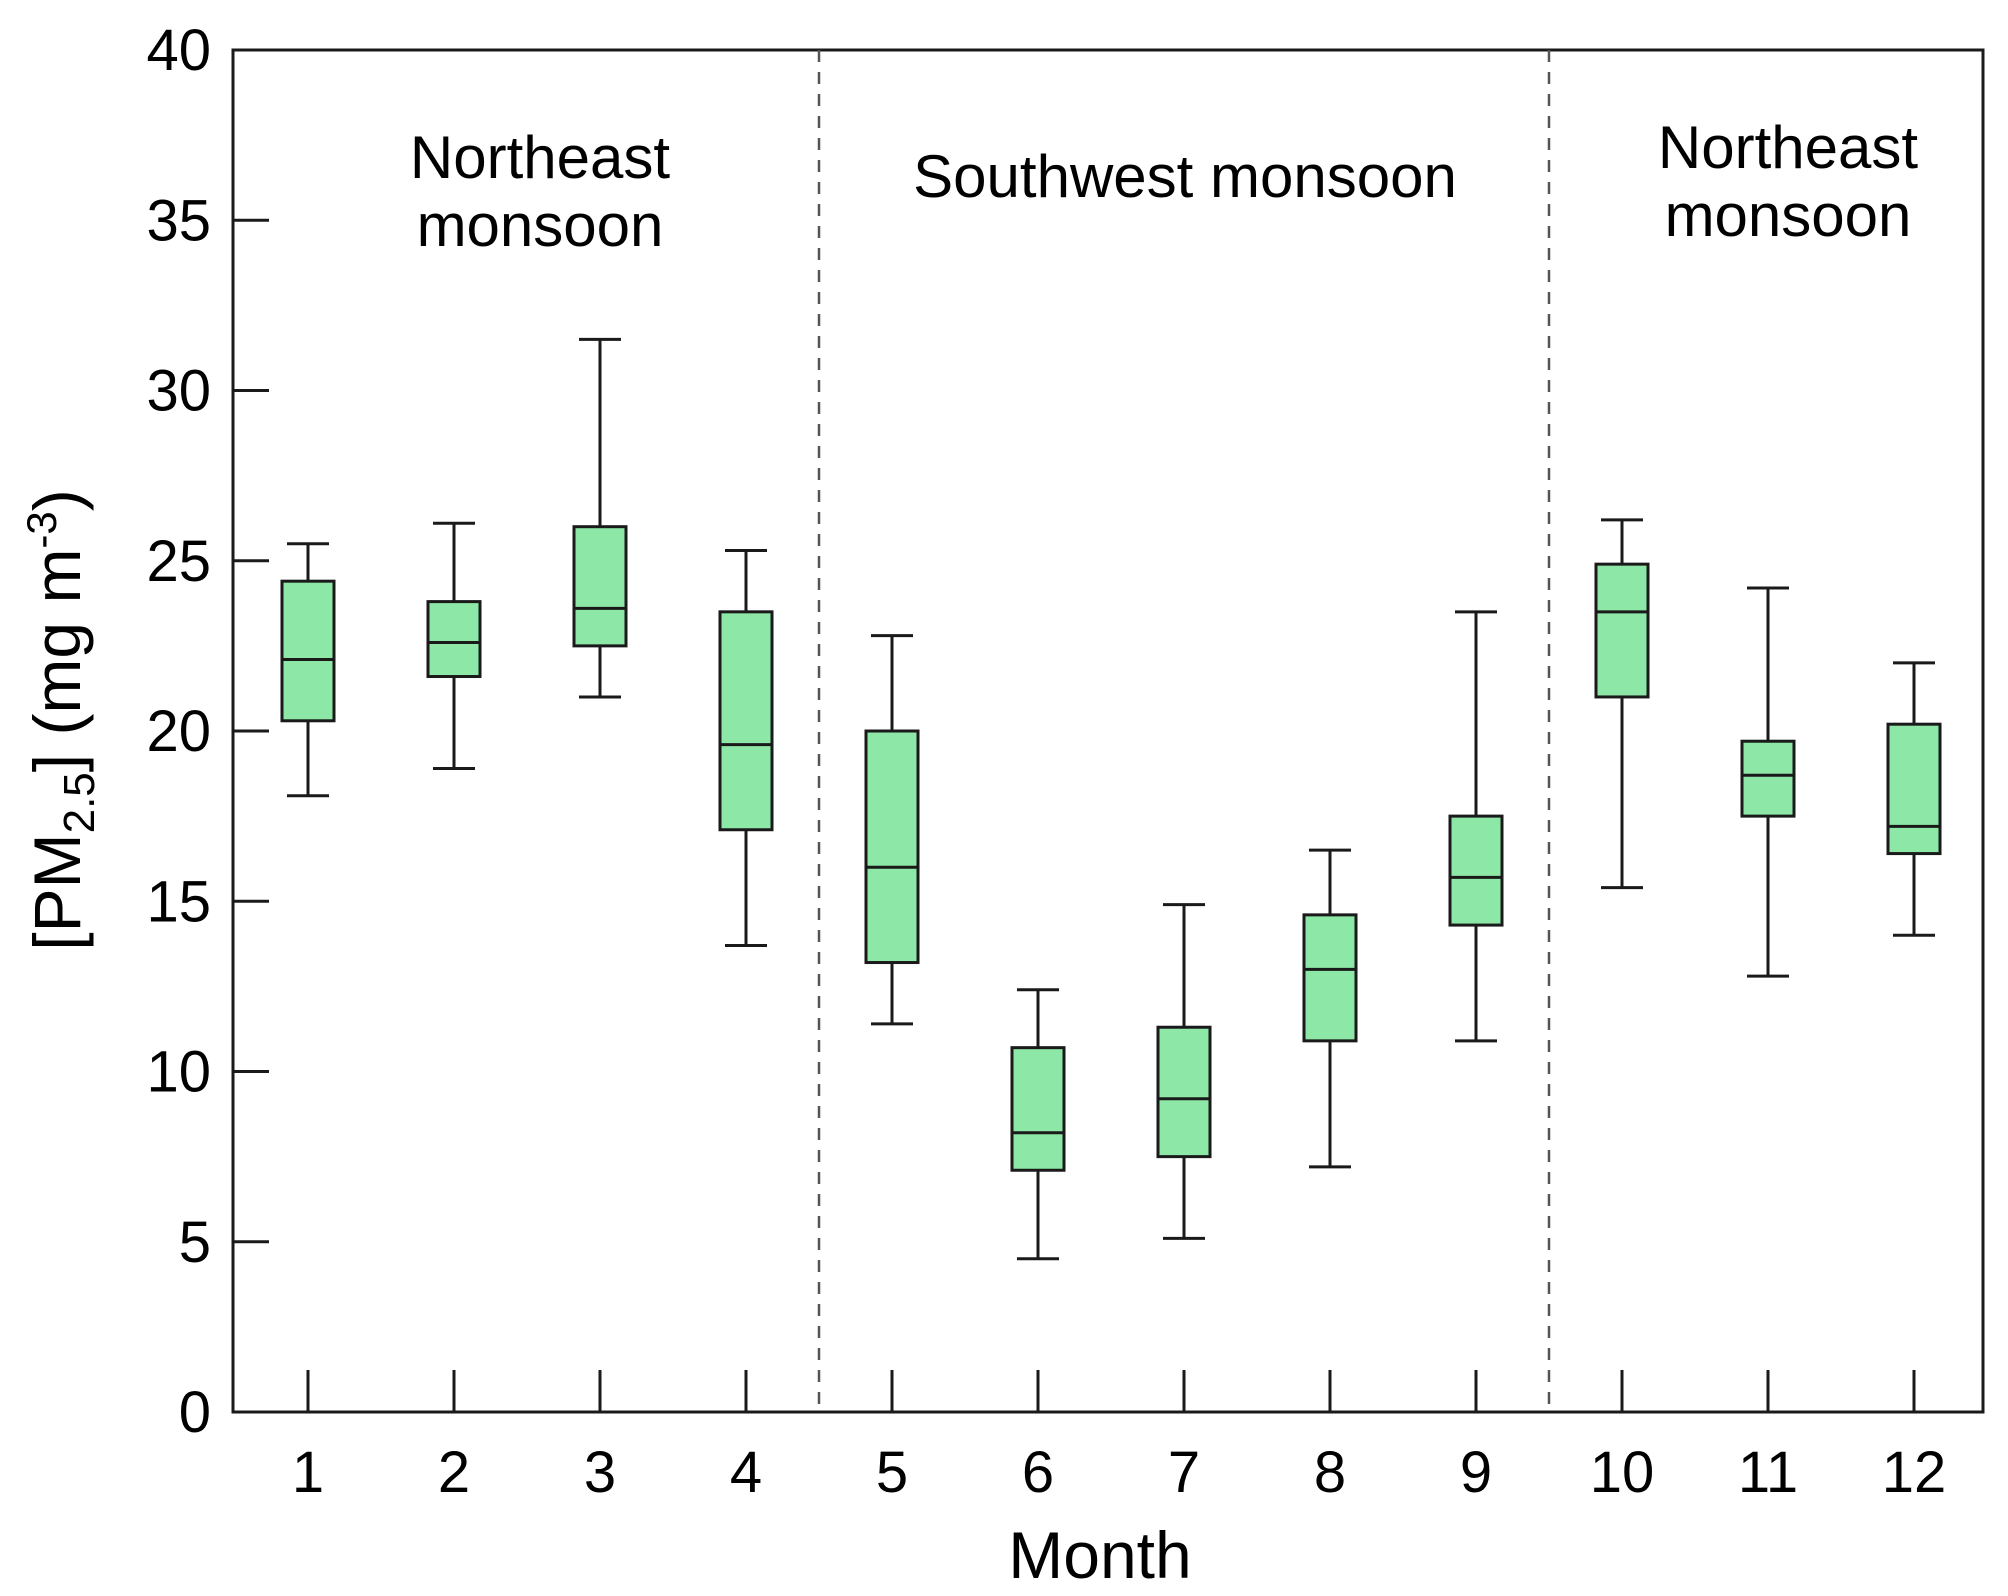  I want to click on y-axis-title-prefix: [PM, so click(57, 891).